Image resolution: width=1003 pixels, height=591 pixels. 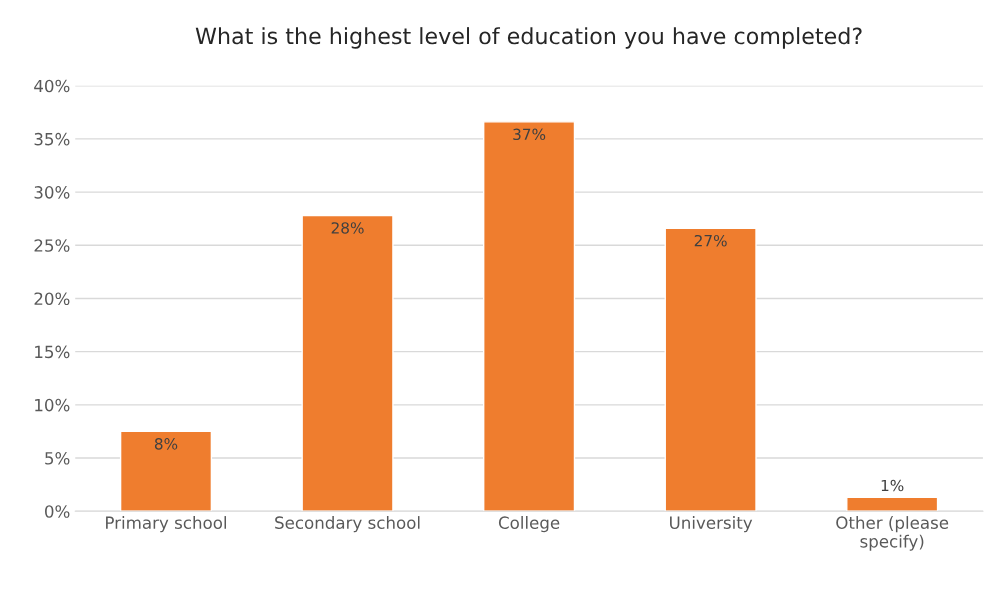 I want to click on x-tick-label: Secondary school, so click(x=347, y=524).